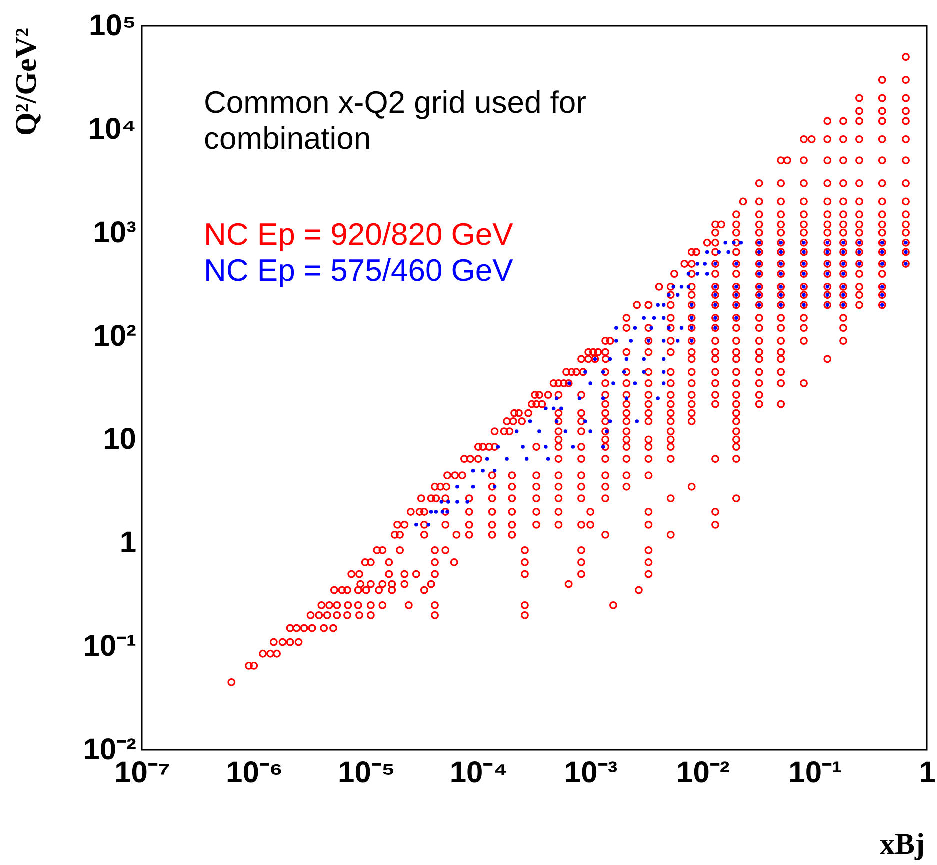 This screenshot has width=937, height=865. What do you see at coordinates (128, 543) in the screenshot?
I see `y-tick-label: 1` at bounding box center [128, 543].